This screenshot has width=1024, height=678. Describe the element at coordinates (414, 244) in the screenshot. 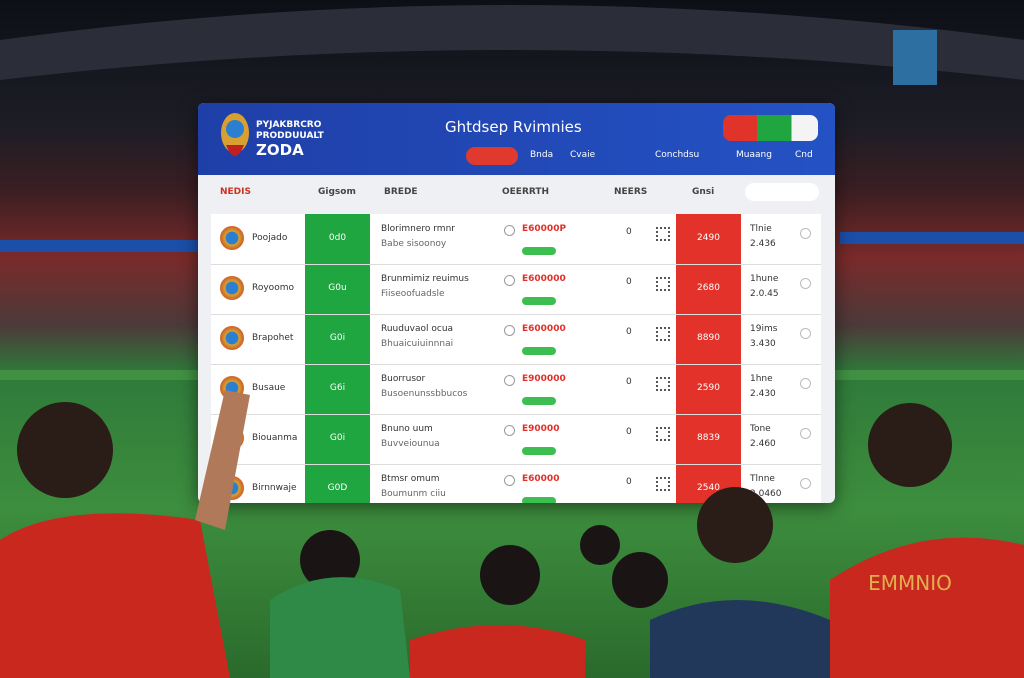

I see `match-line: Babe sisoonoy` at that location.